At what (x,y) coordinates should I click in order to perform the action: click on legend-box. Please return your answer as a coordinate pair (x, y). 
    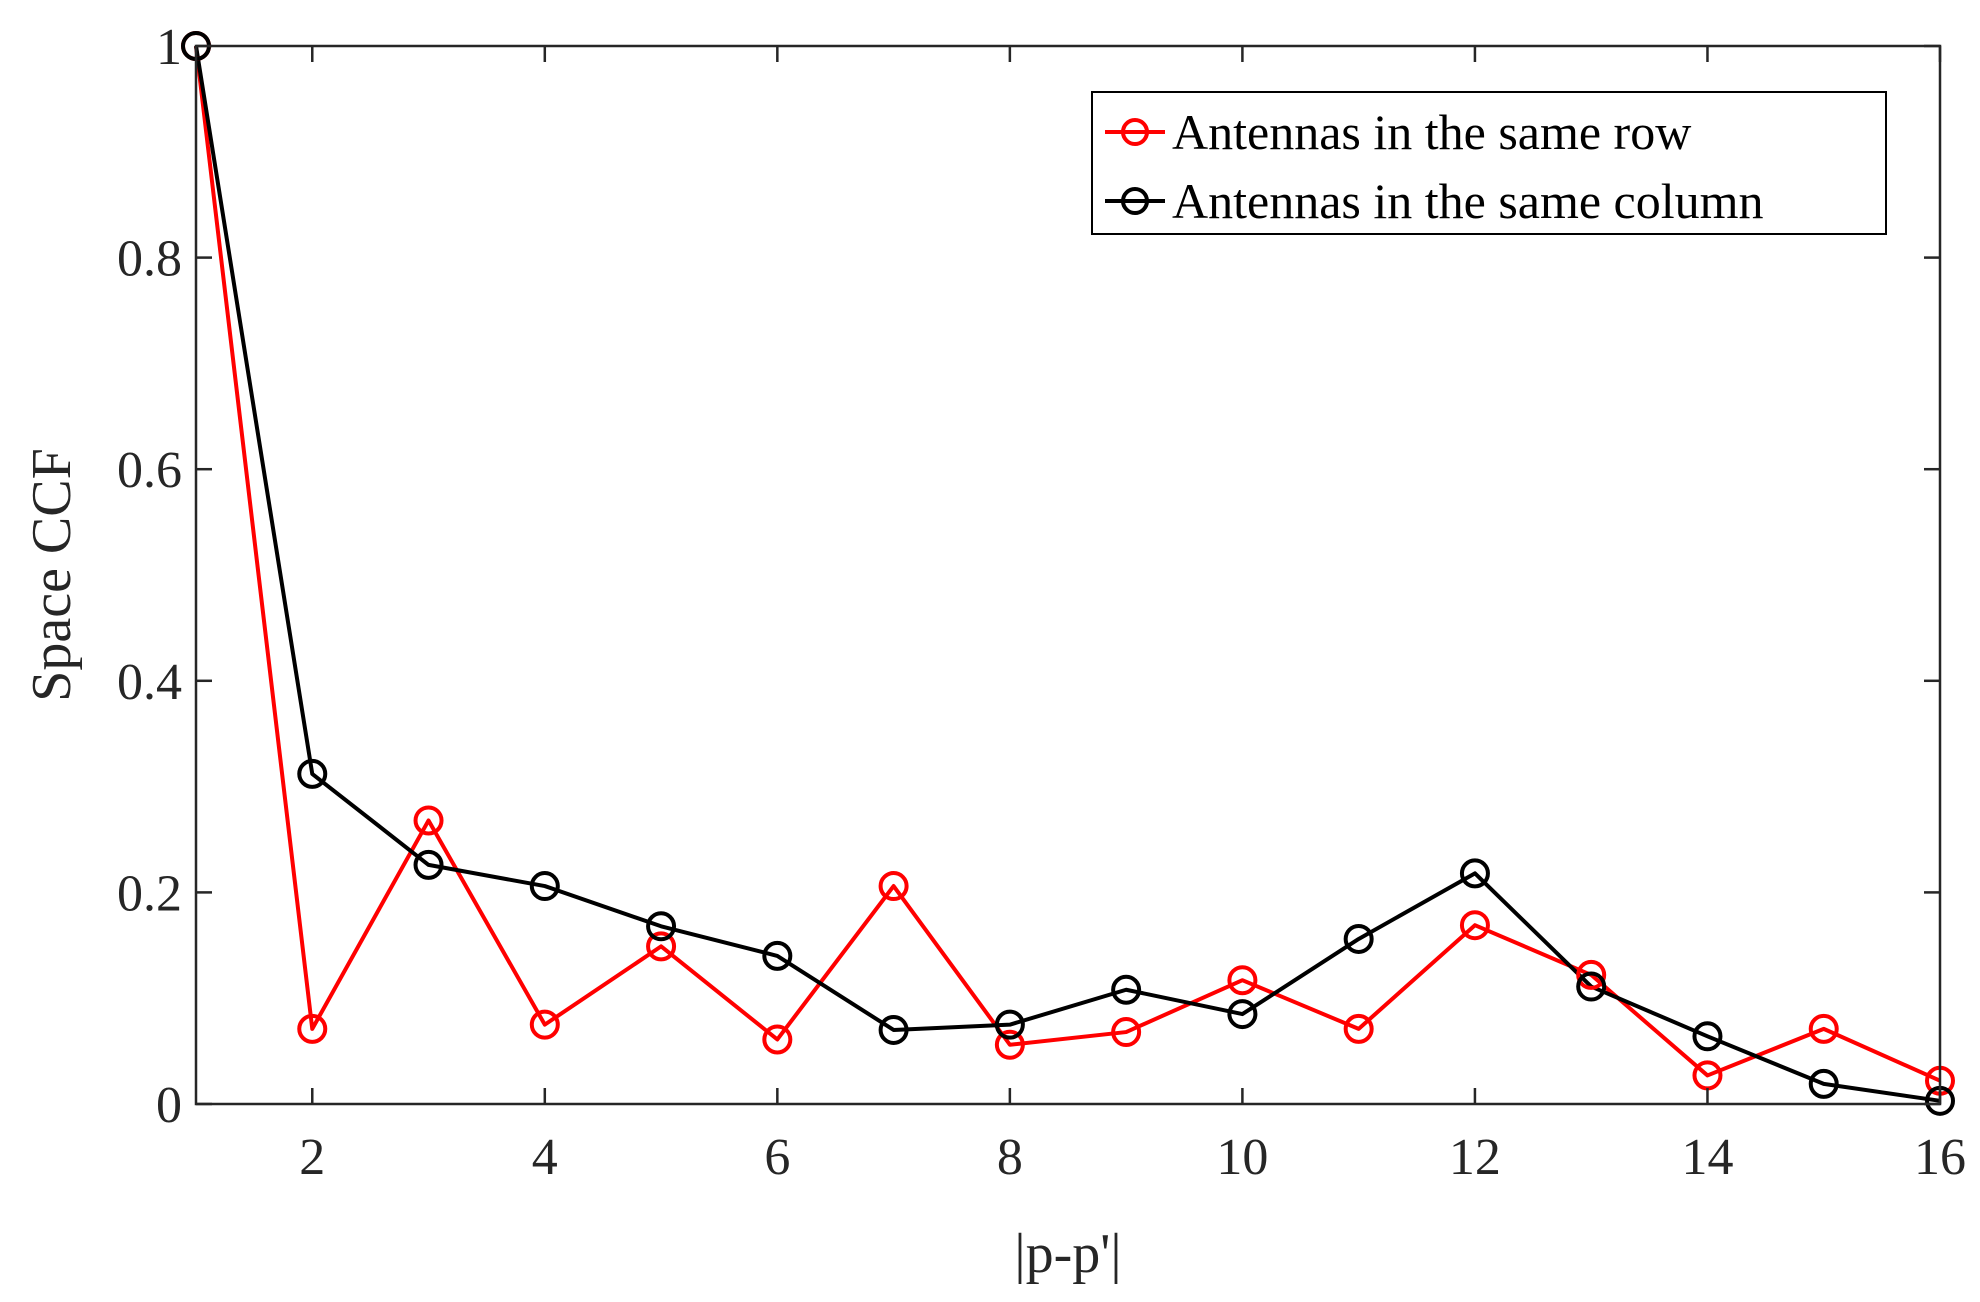
    Looking at the image, I should click on (1489, 163).